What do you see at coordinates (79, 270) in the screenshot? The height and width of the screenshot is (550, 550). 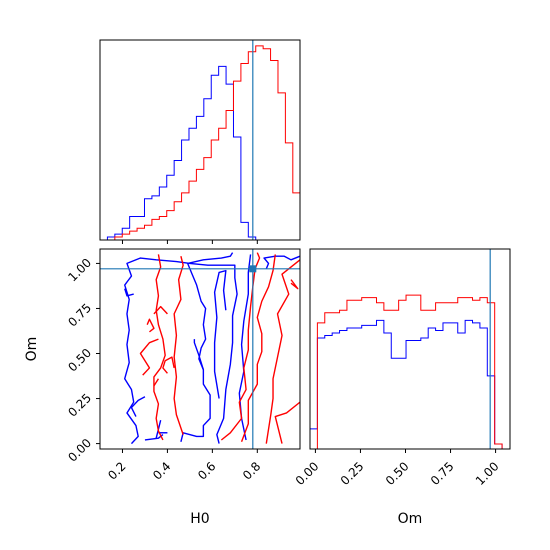 I see `om-y-tick-label: 1.00` at bounding box center [79, 270].